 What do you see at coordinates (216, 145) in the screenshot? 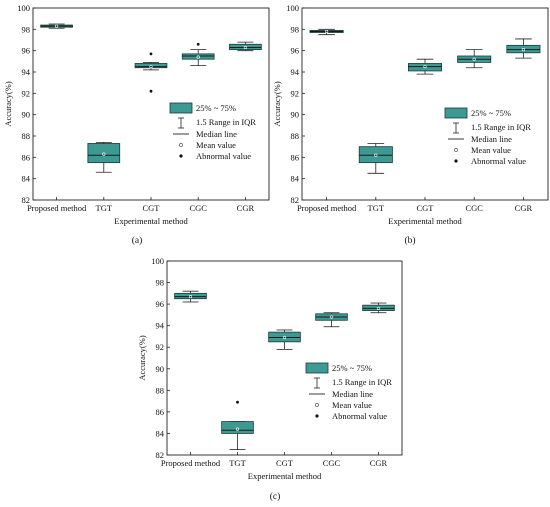
I see `legend-label: Mean value` at bounding box center [216, 145].